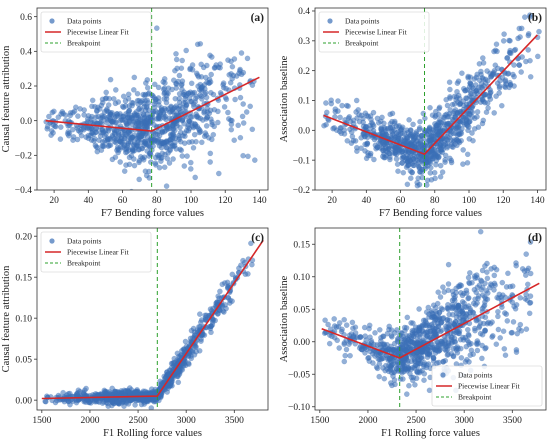 Image resolution: width=550 pixels, height=441 pixels. I want to click on panel-label: (a), so click(258, 18).